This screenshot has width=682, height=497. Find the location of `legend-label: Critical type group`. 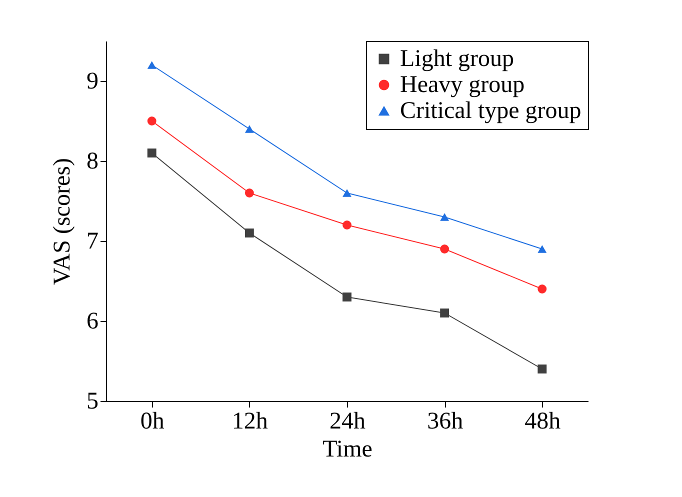

legend-label: Critical type group is located at coordinates (491, 111).